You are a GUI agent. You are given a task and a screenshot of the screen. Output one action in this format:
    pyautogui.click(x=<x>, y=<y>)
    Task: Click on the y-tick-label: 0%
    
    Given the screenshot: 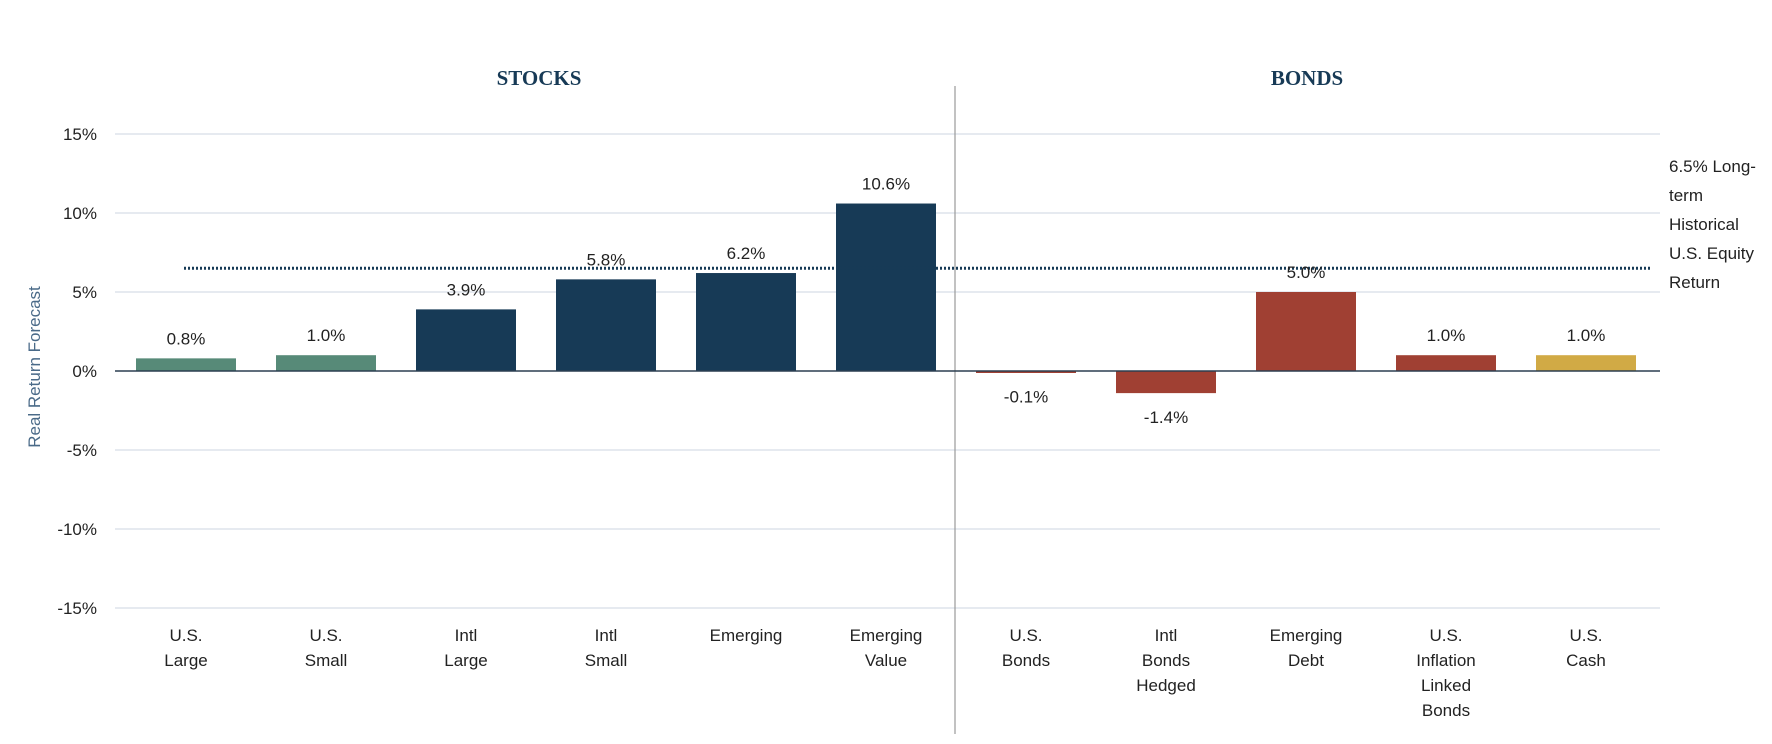 What is the action you would take?
    pyautogui.click(x=84, y=371)
    